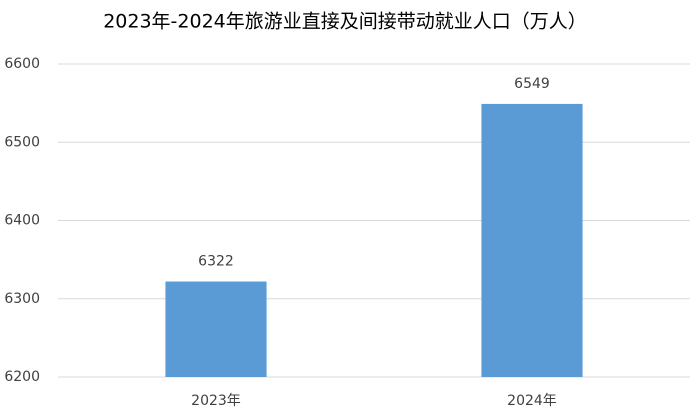 This screenshot has height=417, width=700. What do you see at coordinates (22, 221) in the screenshot?
I see `y-tick-label: 6400` at bounding box center [22, 221].